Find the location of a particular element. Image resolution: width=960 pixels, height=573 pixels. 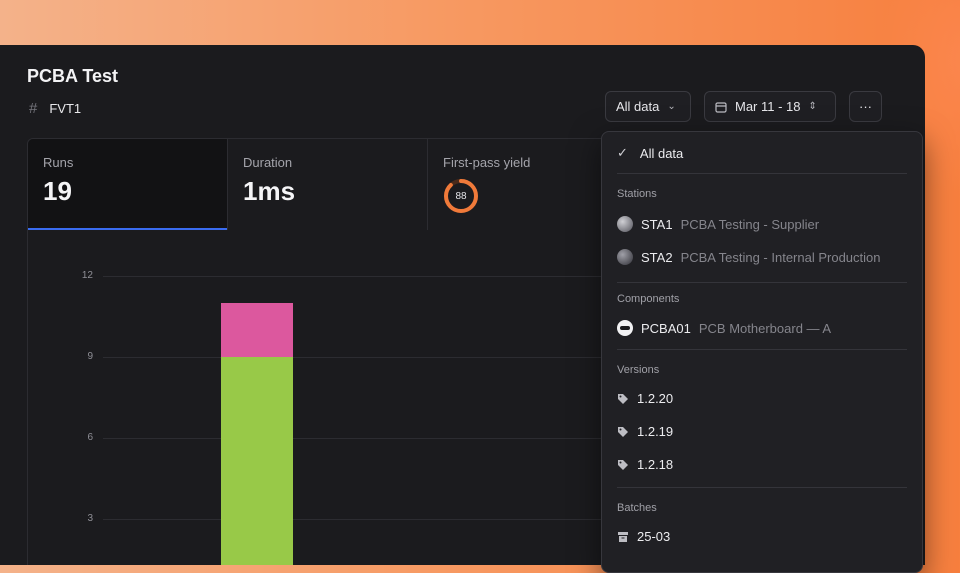

station-row: # FVT1 is located at coordinates (55, 108).